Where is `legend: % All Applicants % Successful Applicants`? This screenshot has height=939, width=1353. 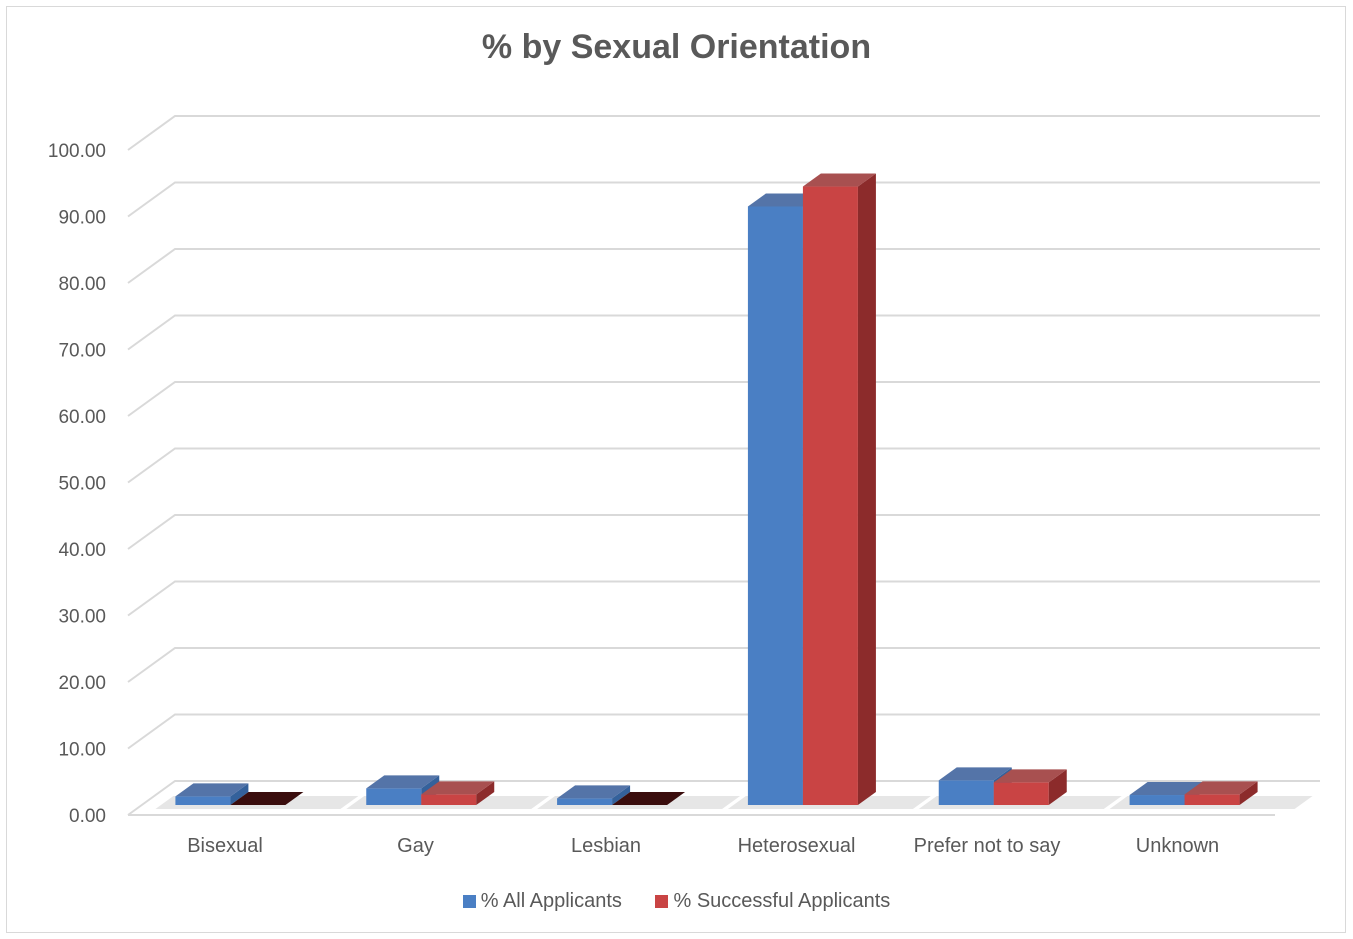
legend: % All Applicants % Successful Applicants is located at coordinates (676, 901).